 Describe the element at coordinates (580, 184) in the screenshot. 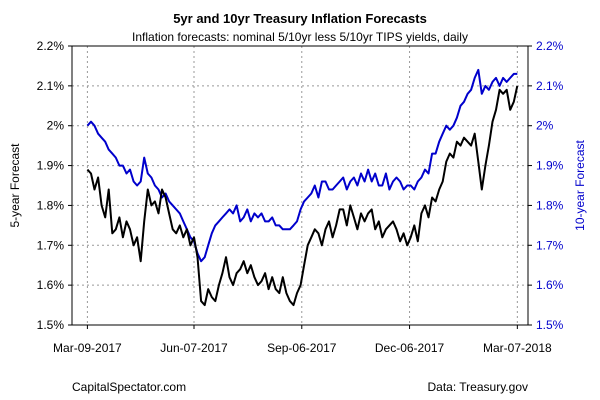

I see `right-axis-label: 10-year Forecast` at that location.